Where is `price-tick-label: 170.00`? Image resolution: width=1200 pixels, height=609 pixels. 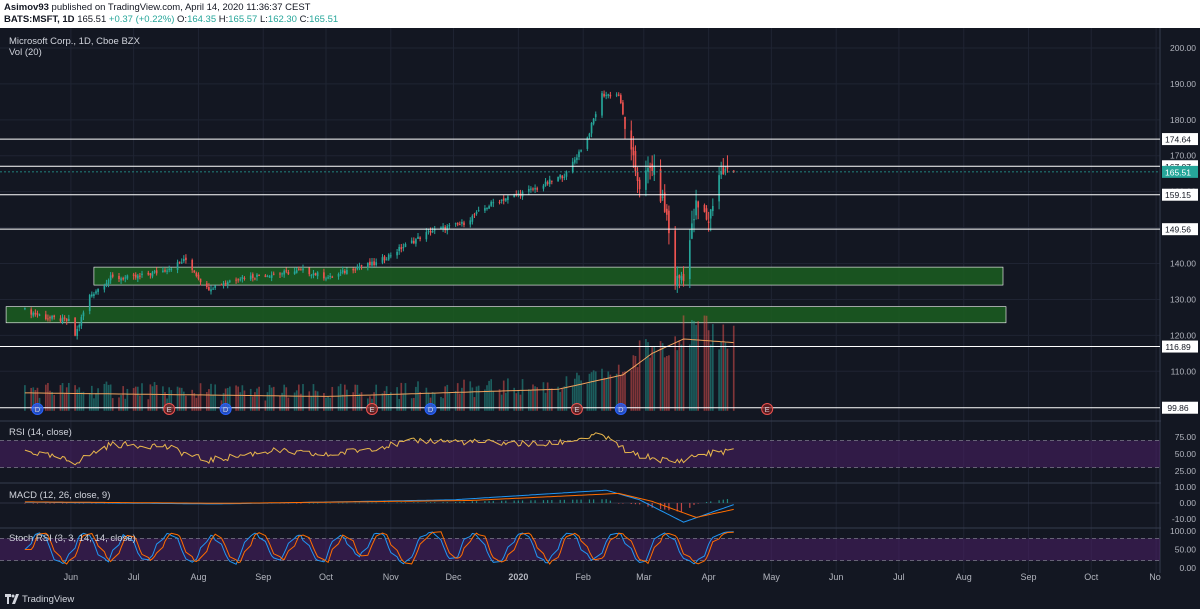
price-tick-label: 170.00 is located at coordinates (1183, 156).